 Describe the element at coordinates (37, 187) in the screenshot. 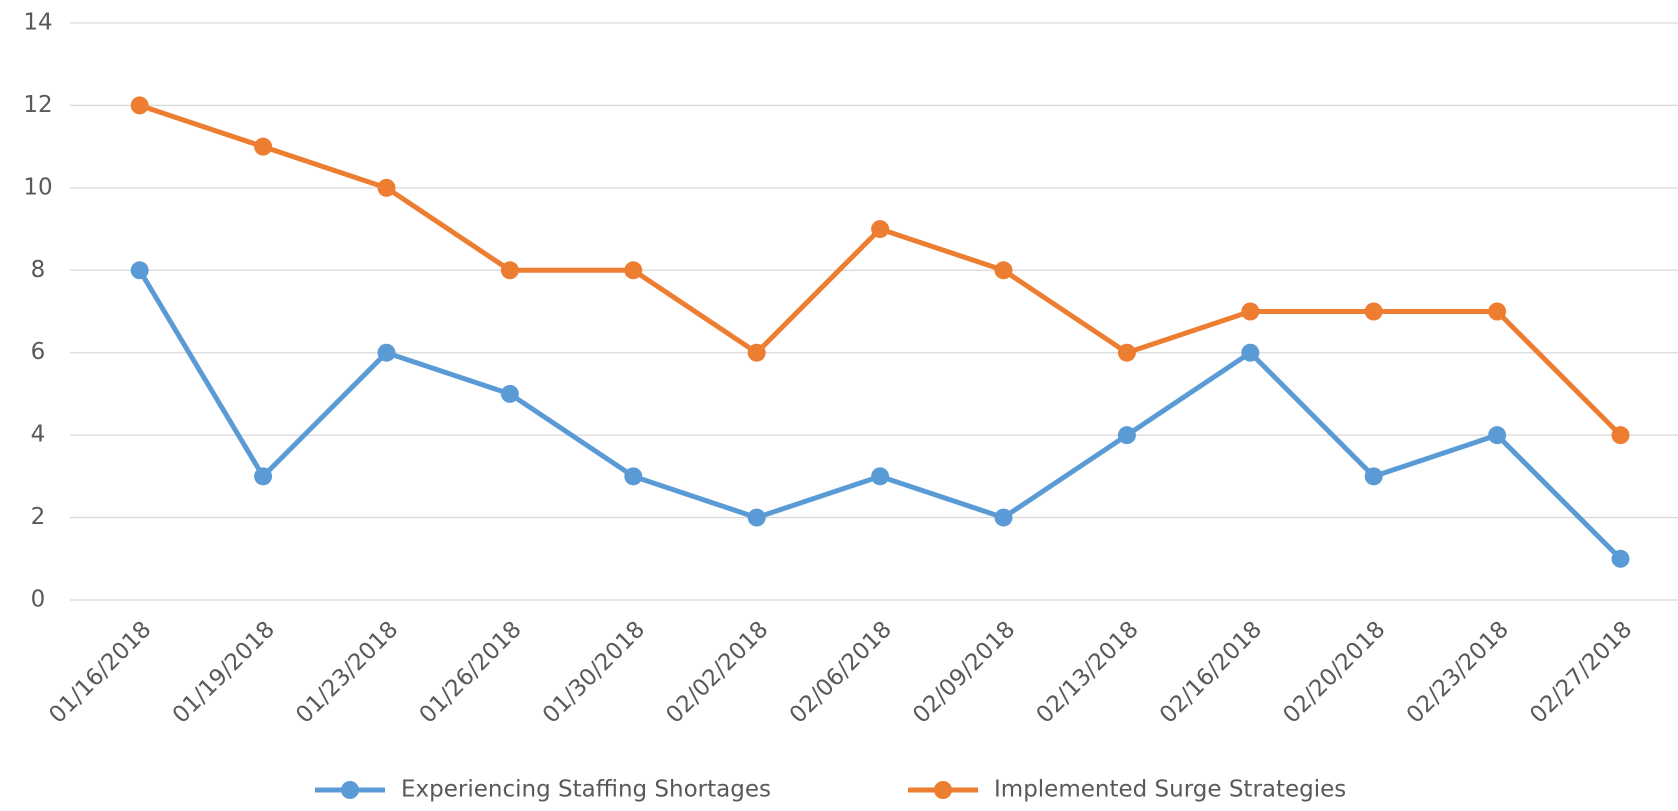

I see `y-tick-label: 10` at that location.